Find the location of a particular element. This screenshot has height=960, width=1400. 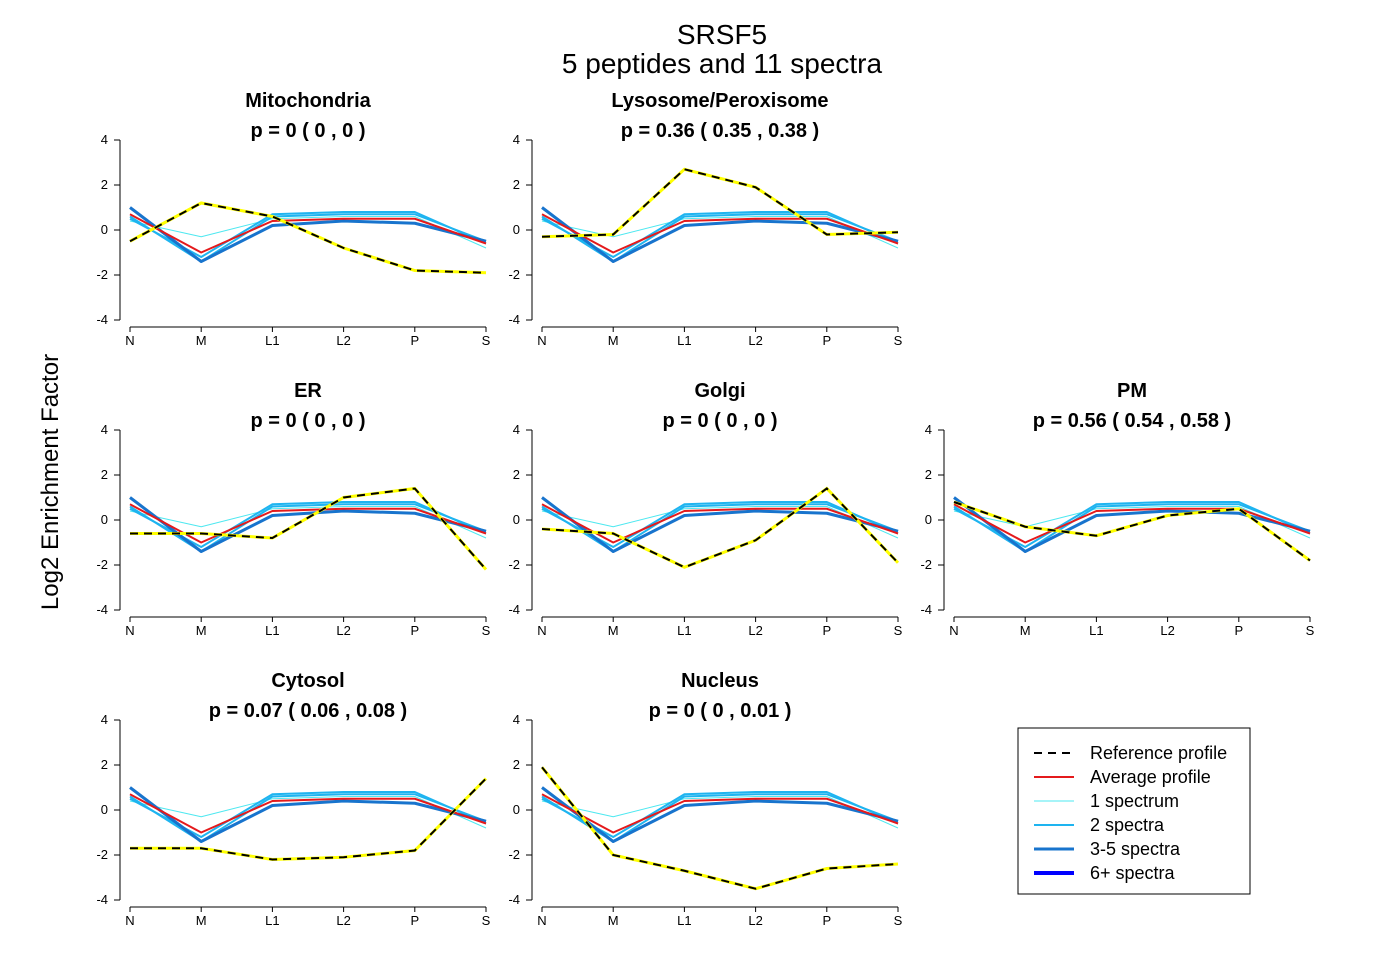

panel-title: Nucleus is located at coordinates (720, 681).